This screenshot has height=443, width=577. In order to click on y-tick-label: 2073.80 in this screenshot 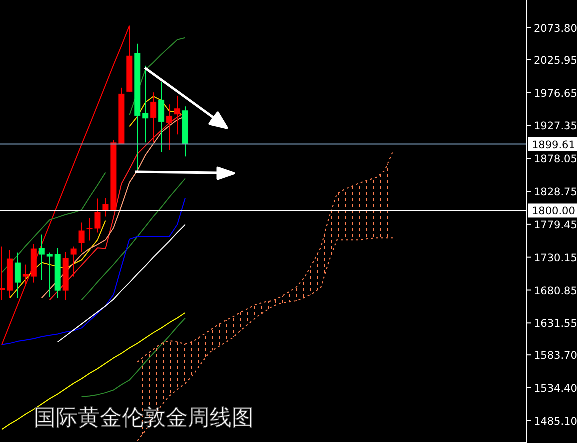, I will do `click(555, 29)`.